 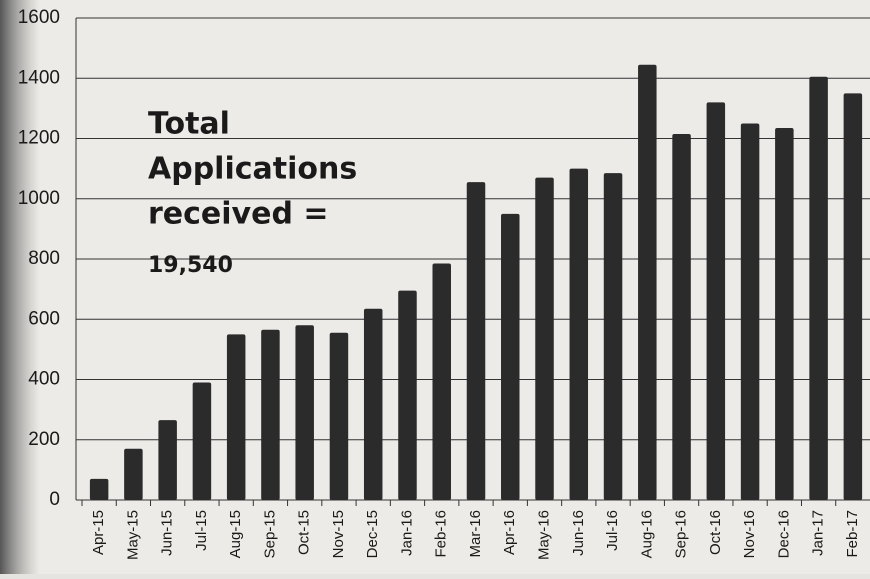 What do you see at coordinates (646, 534) in the screenshot?
I see `x-tick-label: Aug-16` at bounding box center [646, 534].